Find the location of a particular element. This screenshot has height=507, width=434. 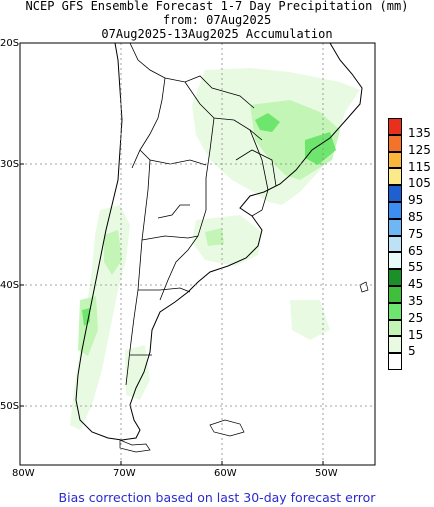

legend-label: 45 is located at coordinates (416, 284).